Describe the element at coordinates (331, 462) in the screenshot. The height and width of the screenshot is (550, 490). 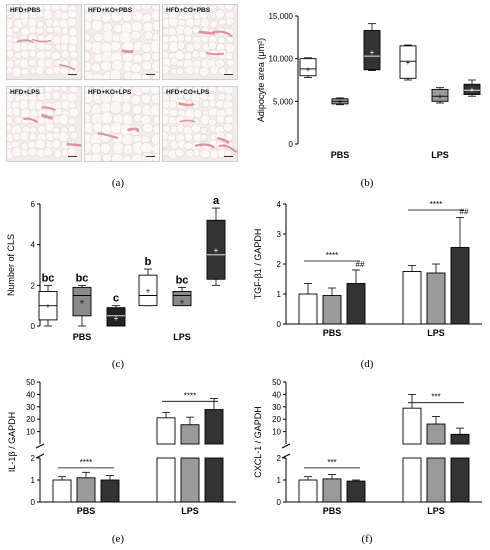
I see `significance-label: ***` at that location.